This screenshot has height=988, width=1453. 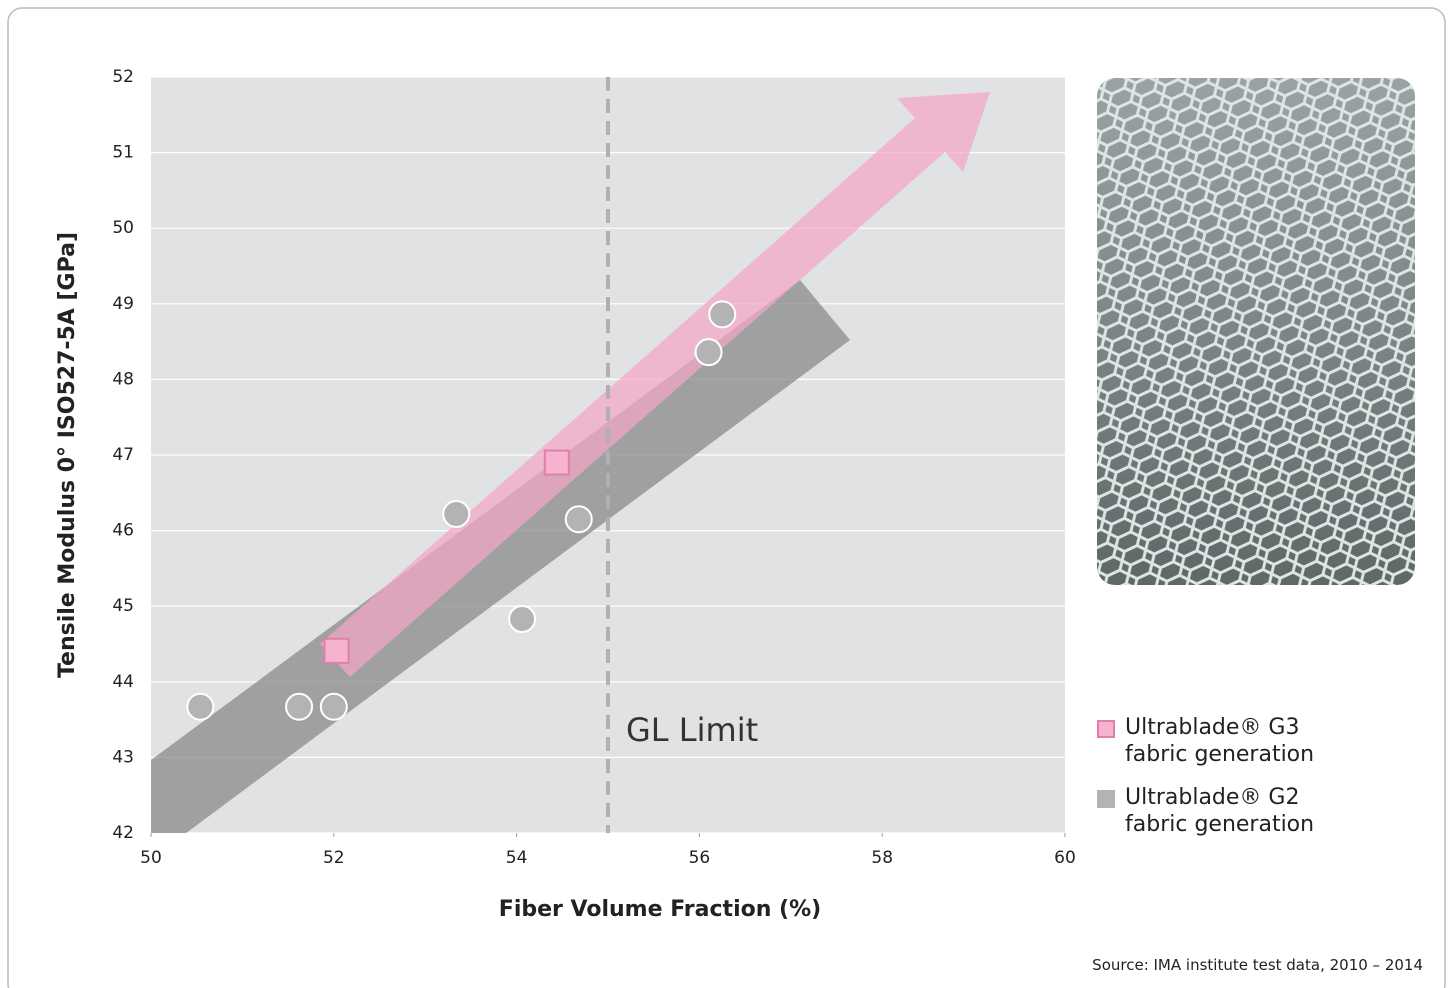 I want to click on y-tick-label: 52, so click(x=123, y=77).